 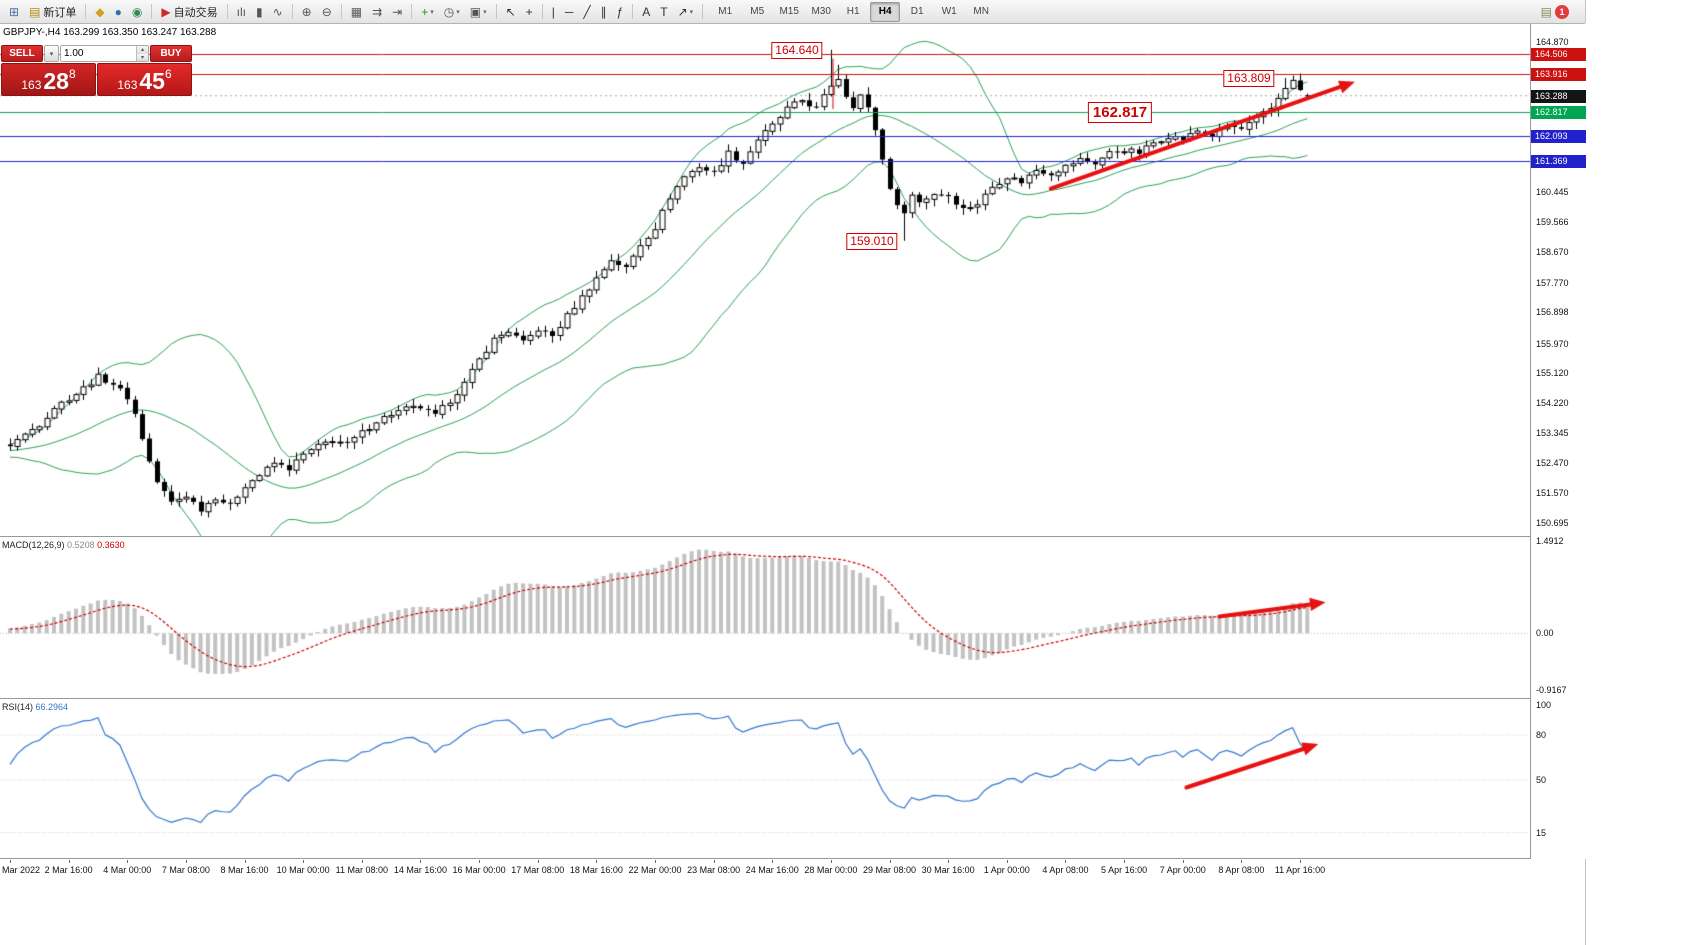 I want to click on macd-axis-tick: 1.4912, so click(x=1550, y=541).